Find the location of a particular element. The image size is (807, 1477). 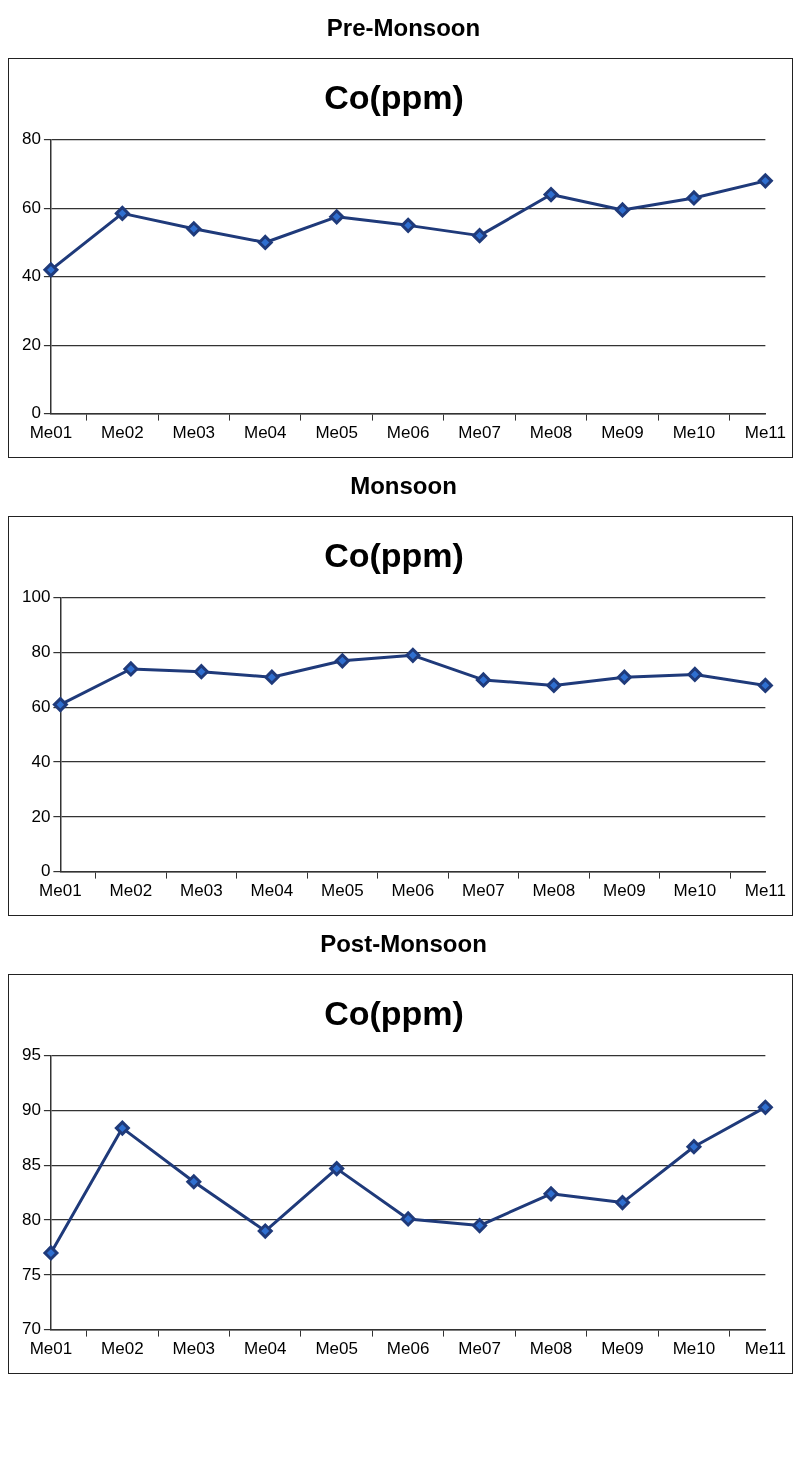

y-tick-label: 100 is located at coordinates (36, 597).